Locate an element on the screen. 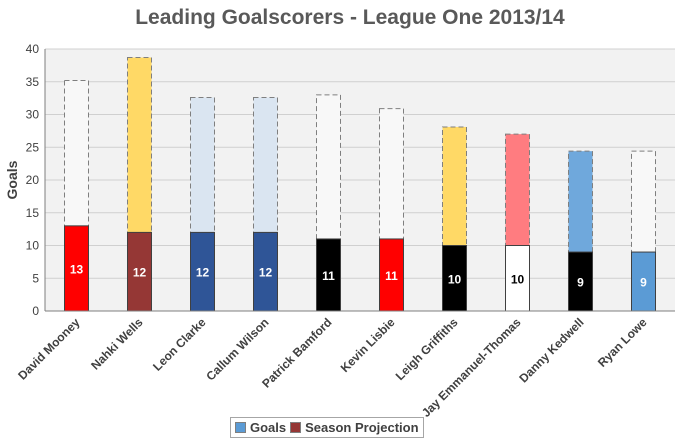 This screenshot has width=700, height=445. x-category-label: Kevin Lisbie is located at coordinates (368, 345).